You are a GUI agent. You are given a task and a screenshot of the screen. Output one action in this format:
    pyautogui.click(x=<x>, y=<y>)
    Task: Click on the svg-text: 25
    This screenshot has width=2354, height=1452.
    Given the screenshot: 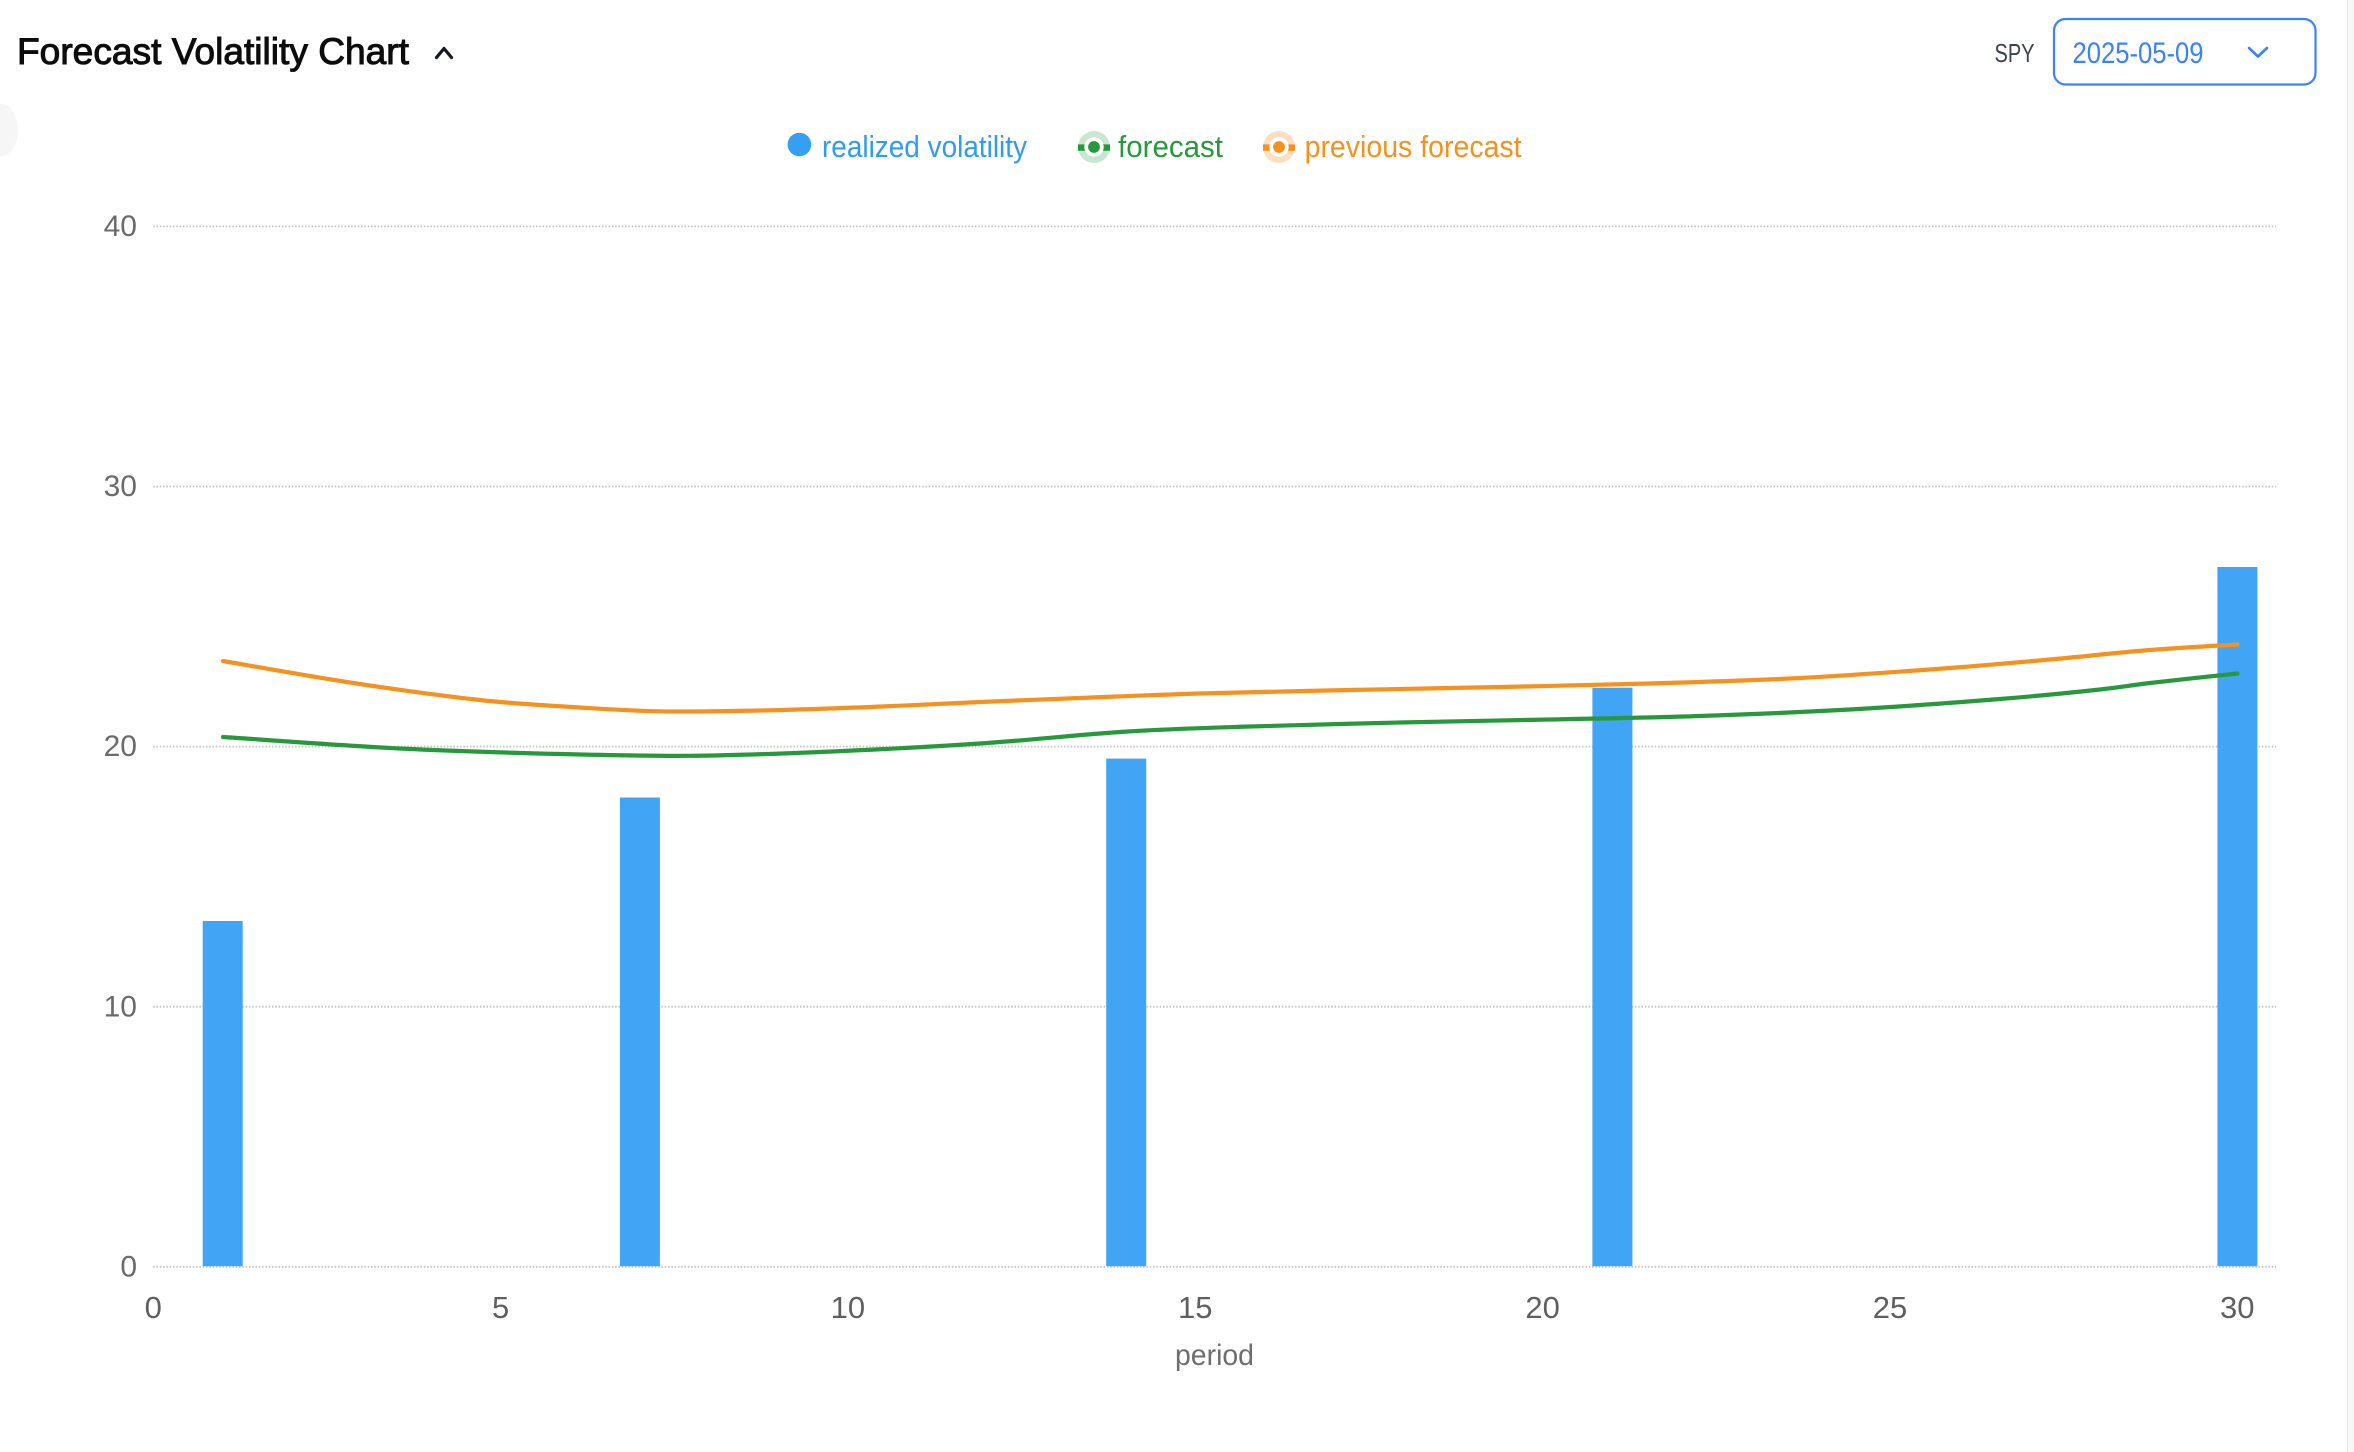 What is the action you would take?
    pyautogui.click(x=1890, y=1307)
    